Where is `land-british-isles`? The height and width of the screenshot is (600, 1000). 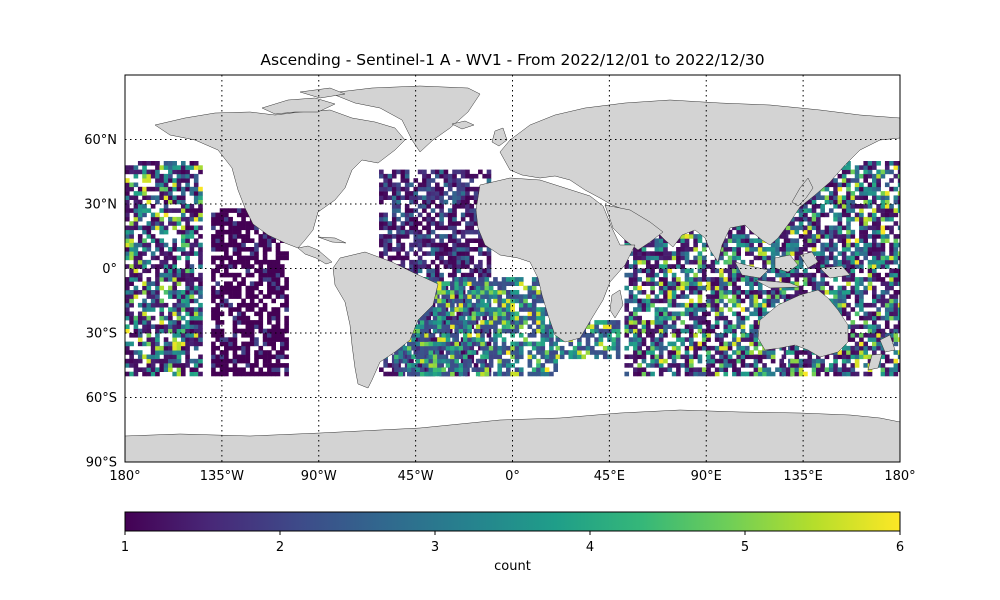 land-british-isles is located at coordinates (499, 137).